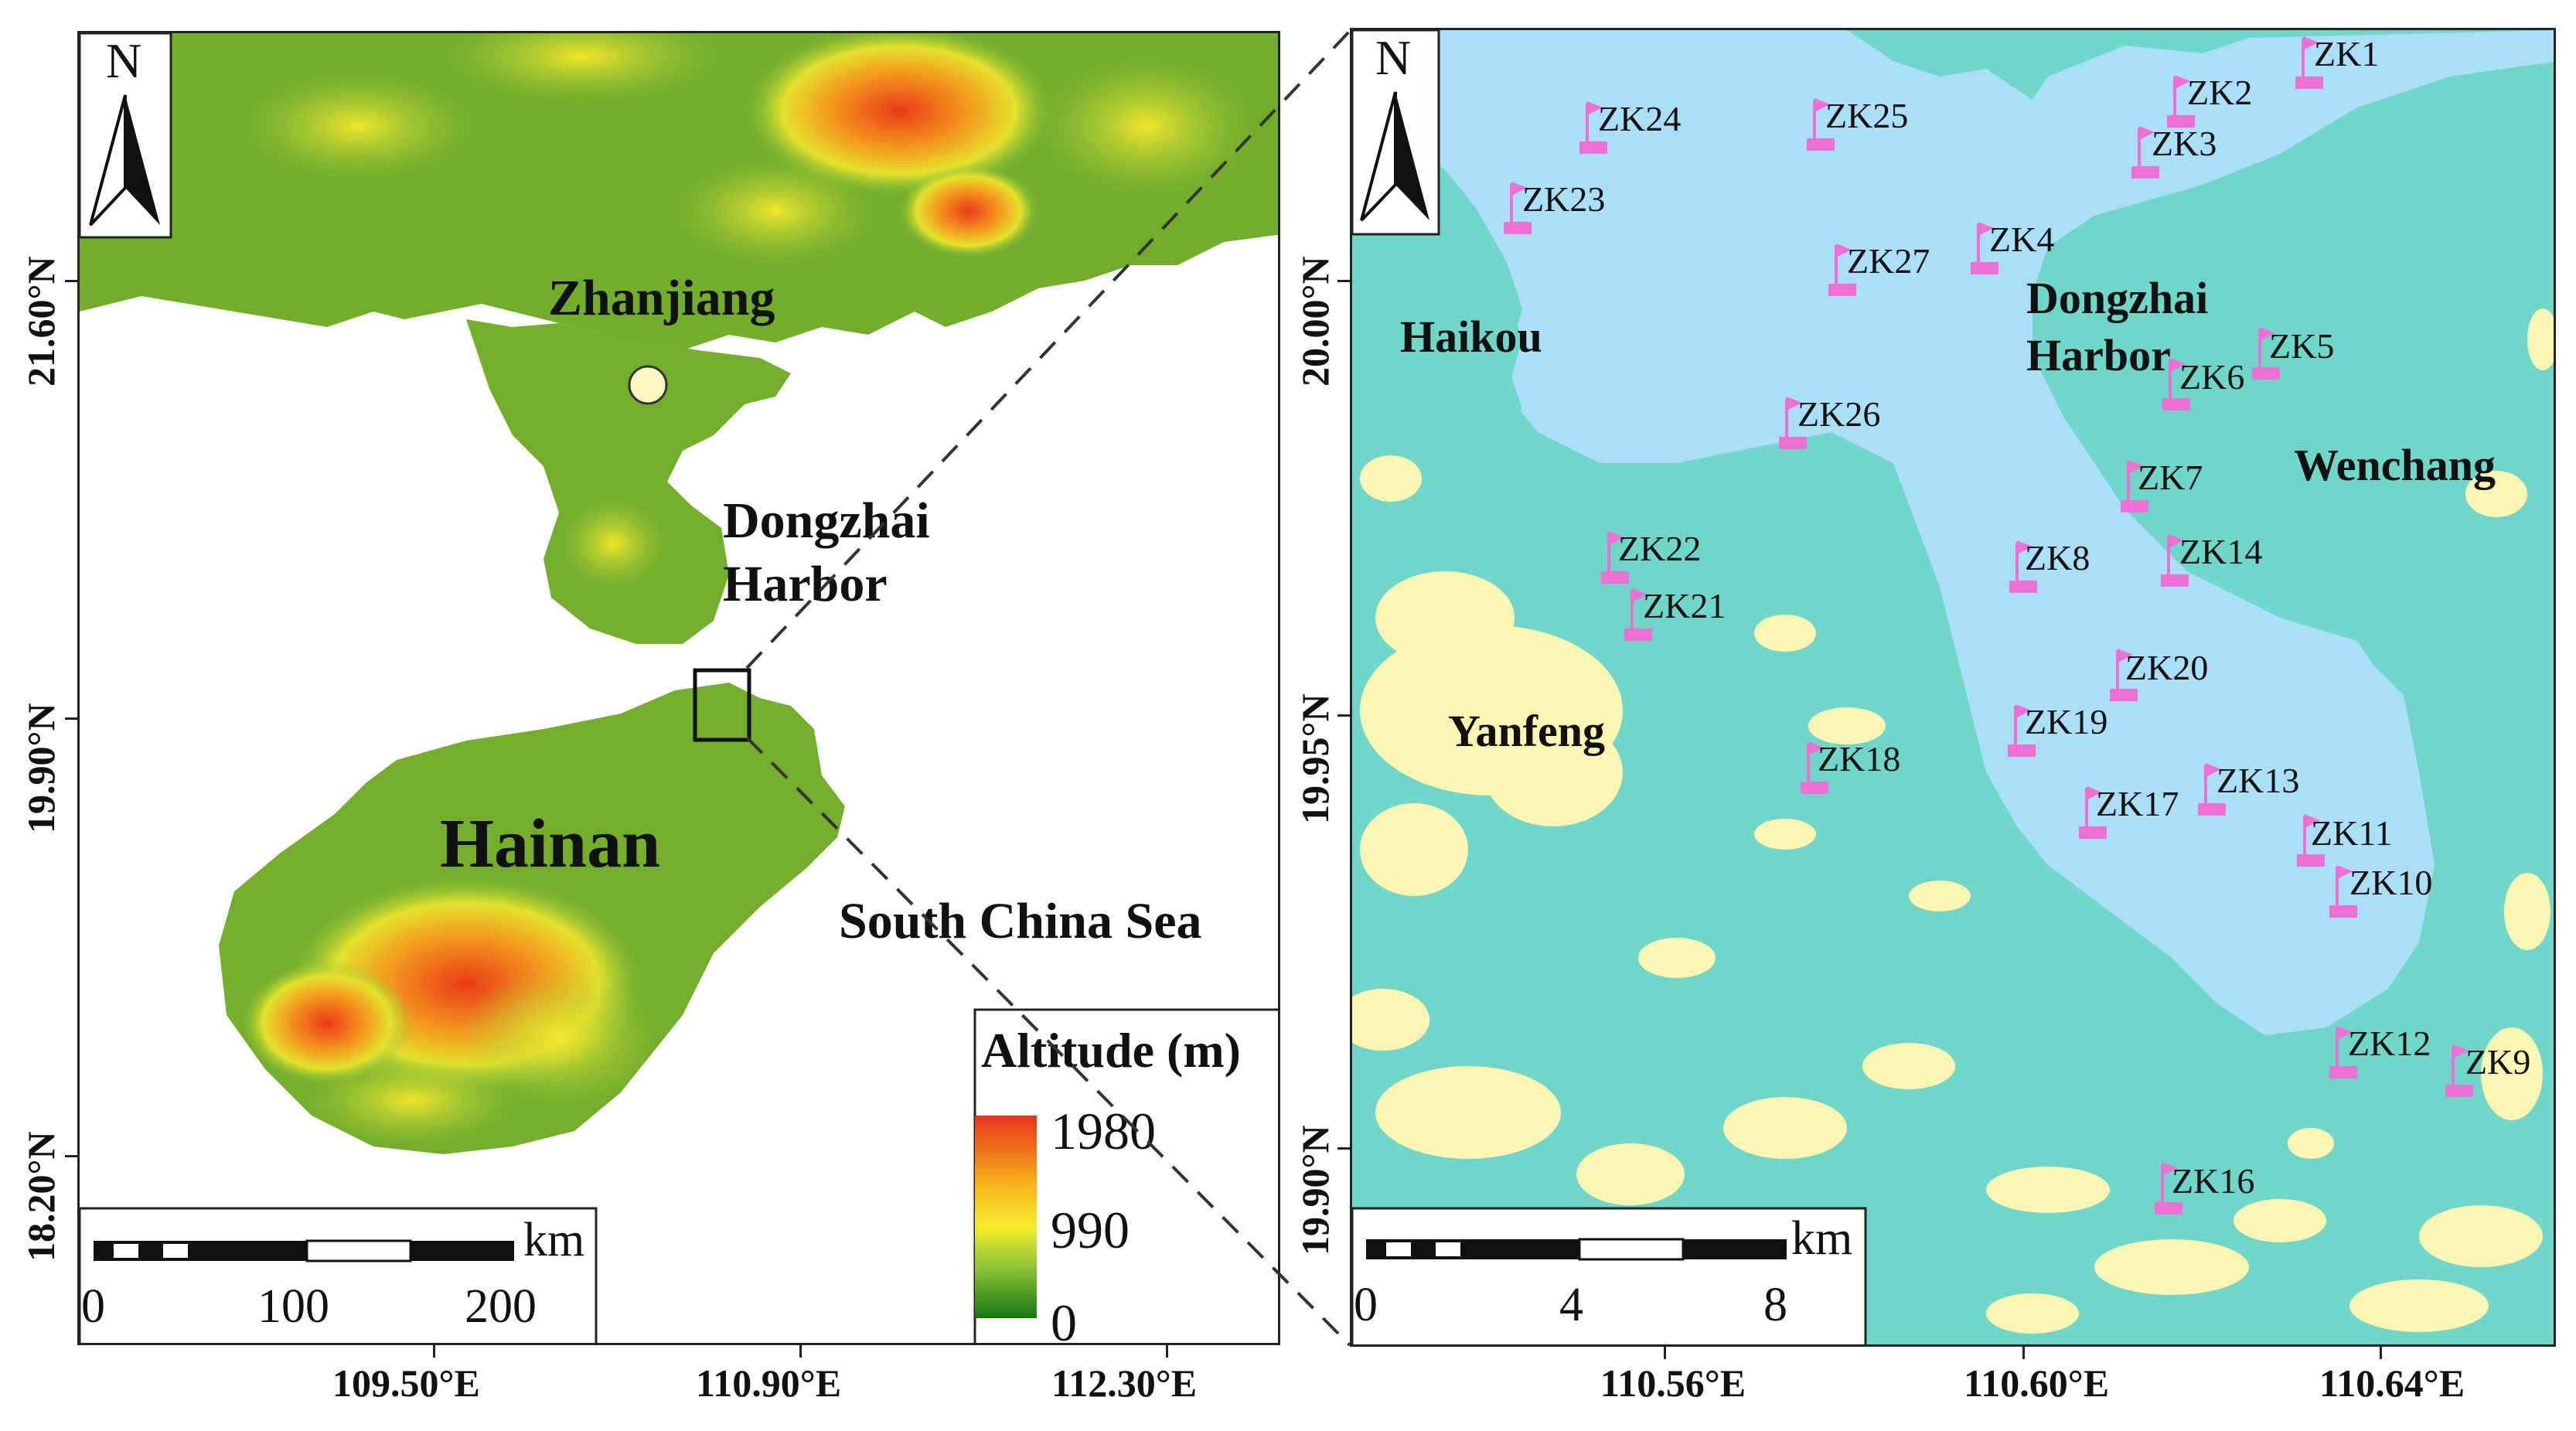  What do you see at coordinates (2145, 152) in the screenshot?
I see `borehole-flag-zk3` at bounding box center [2145, 152].